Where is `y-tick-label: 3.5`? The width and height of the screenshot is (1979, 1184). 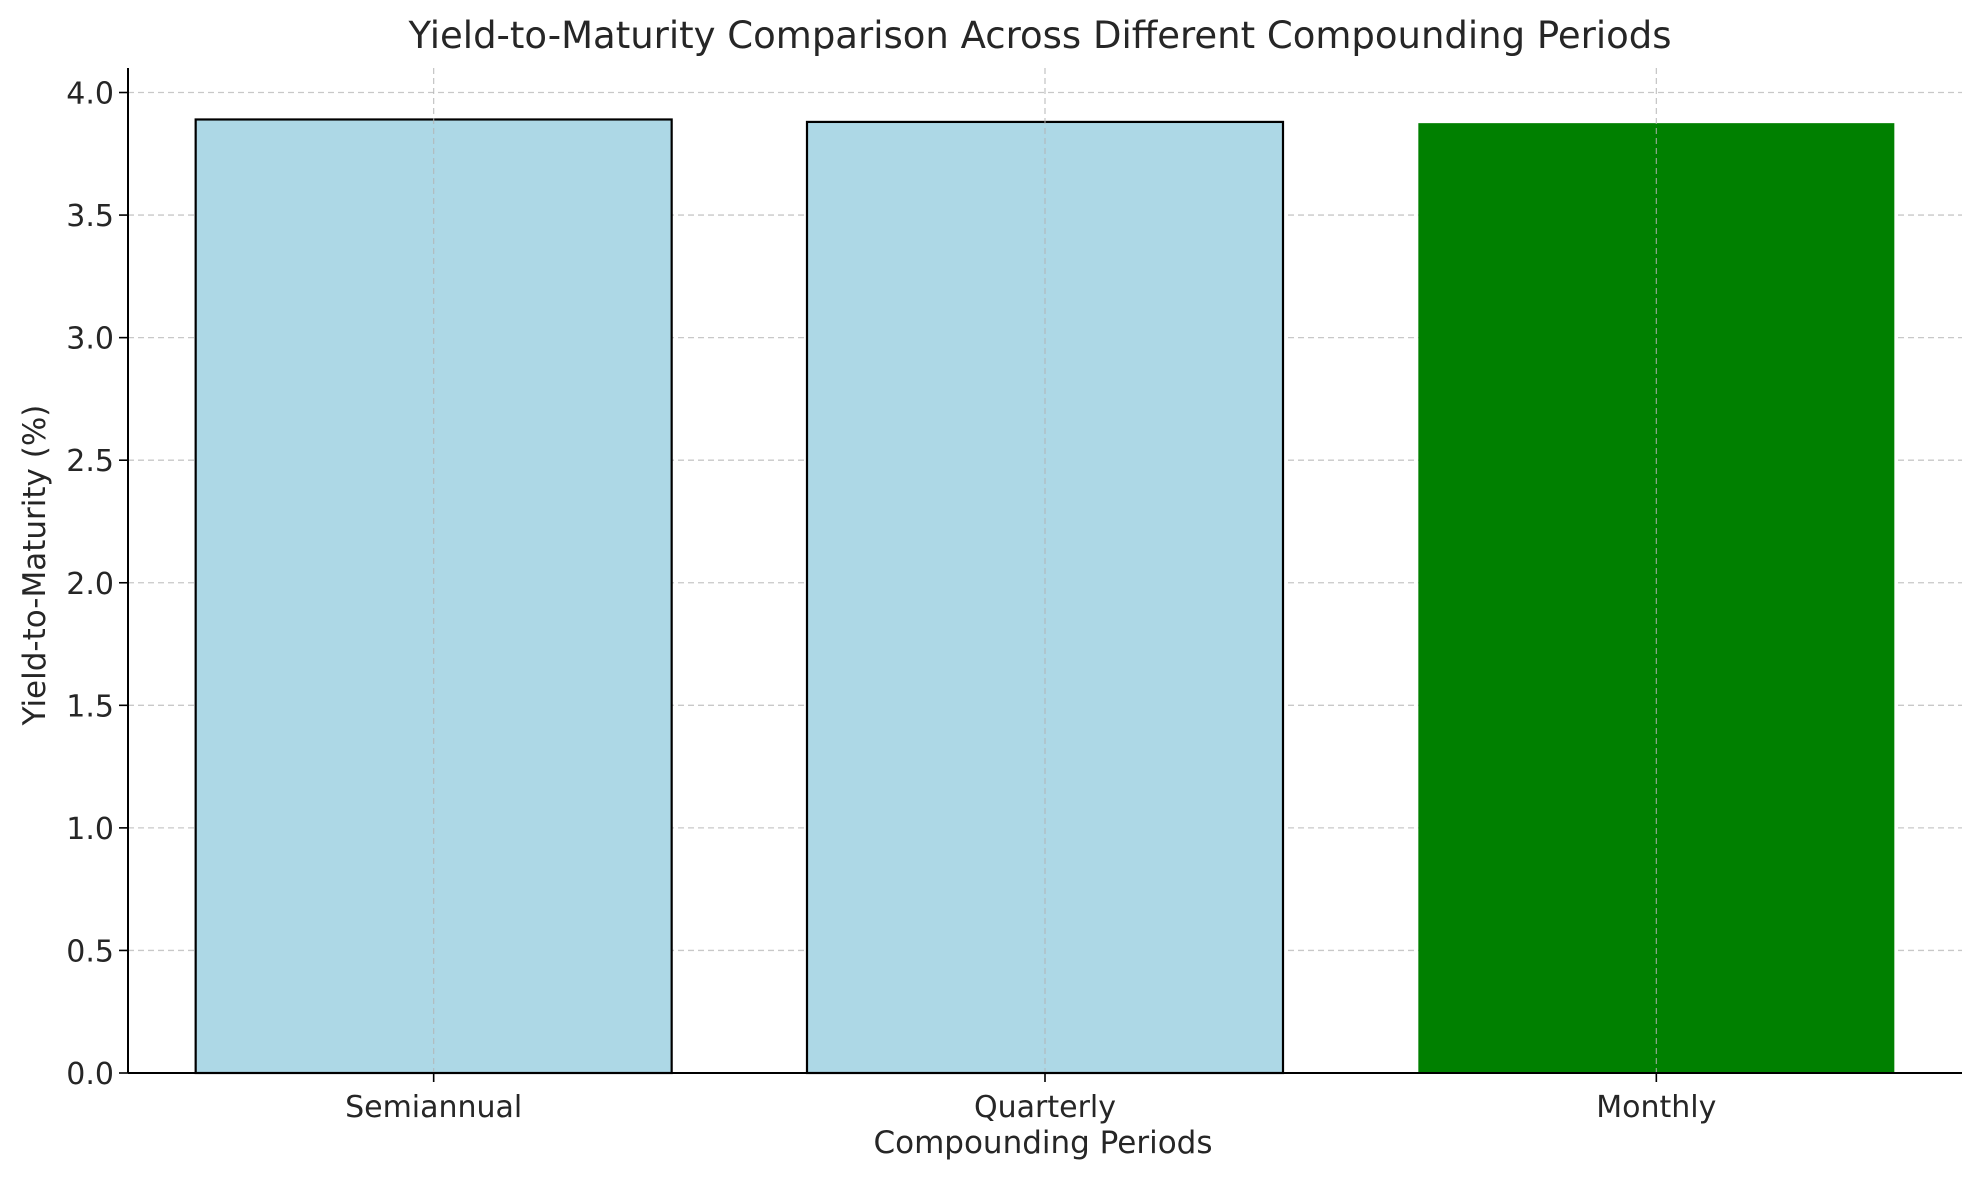
y-tick-label: 3.5 is located at coordinates (90, 216).